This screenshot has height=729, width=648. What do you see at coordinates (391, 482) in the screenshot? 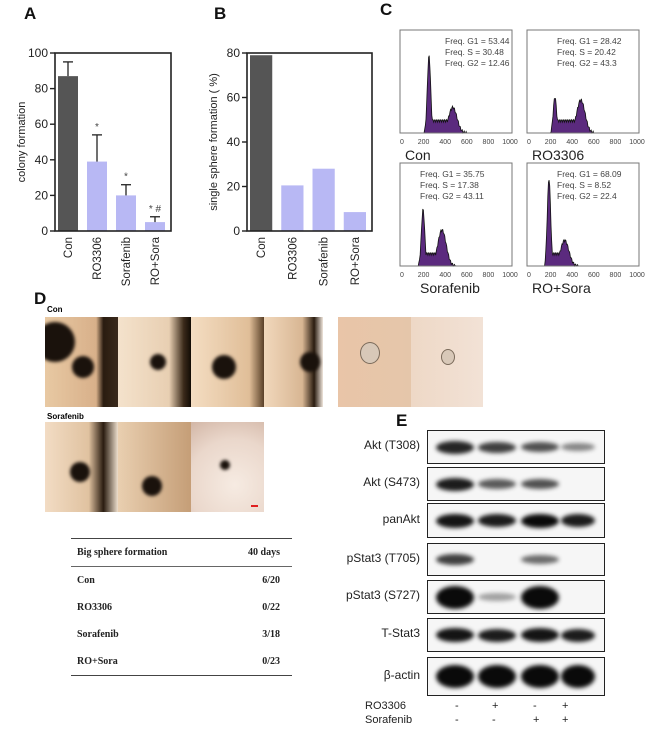
I see `blot-row-label: Akt (S473)` at bounding box center [391, 482].